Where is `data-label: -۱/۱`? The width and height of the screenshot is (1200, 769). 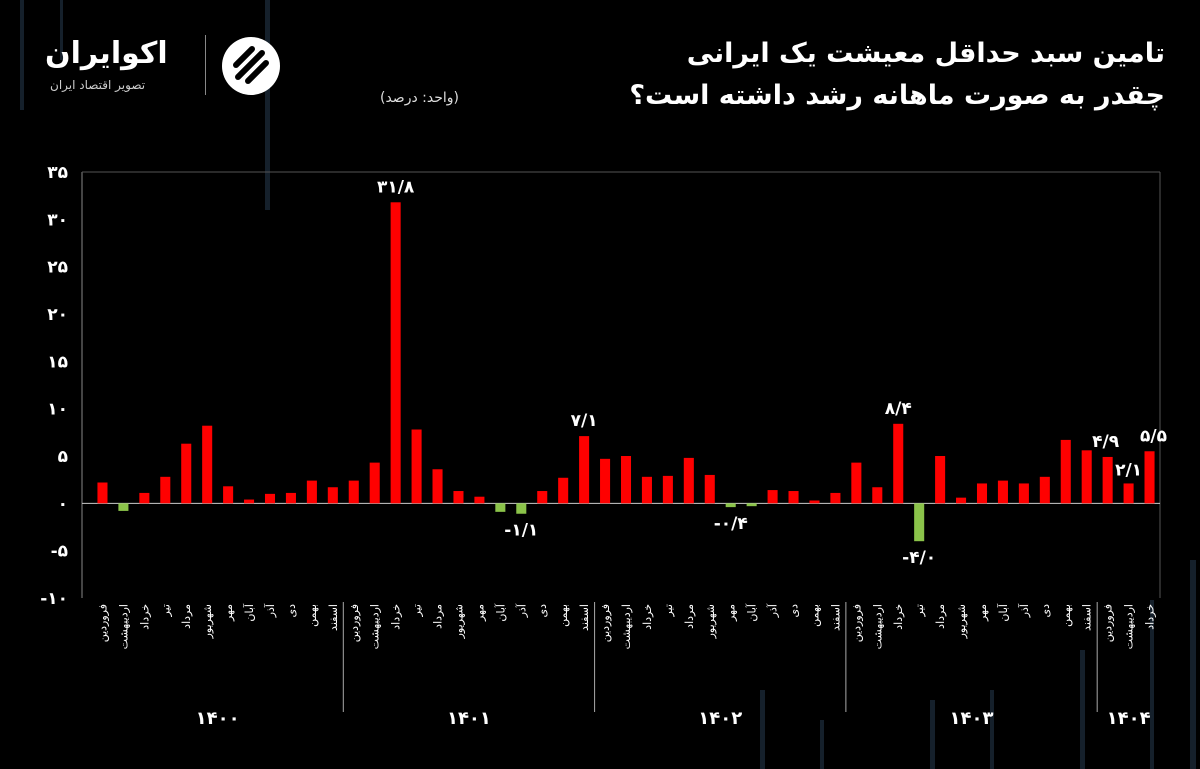
data-label: -۱/۱ is located at coordinates (521, 531).